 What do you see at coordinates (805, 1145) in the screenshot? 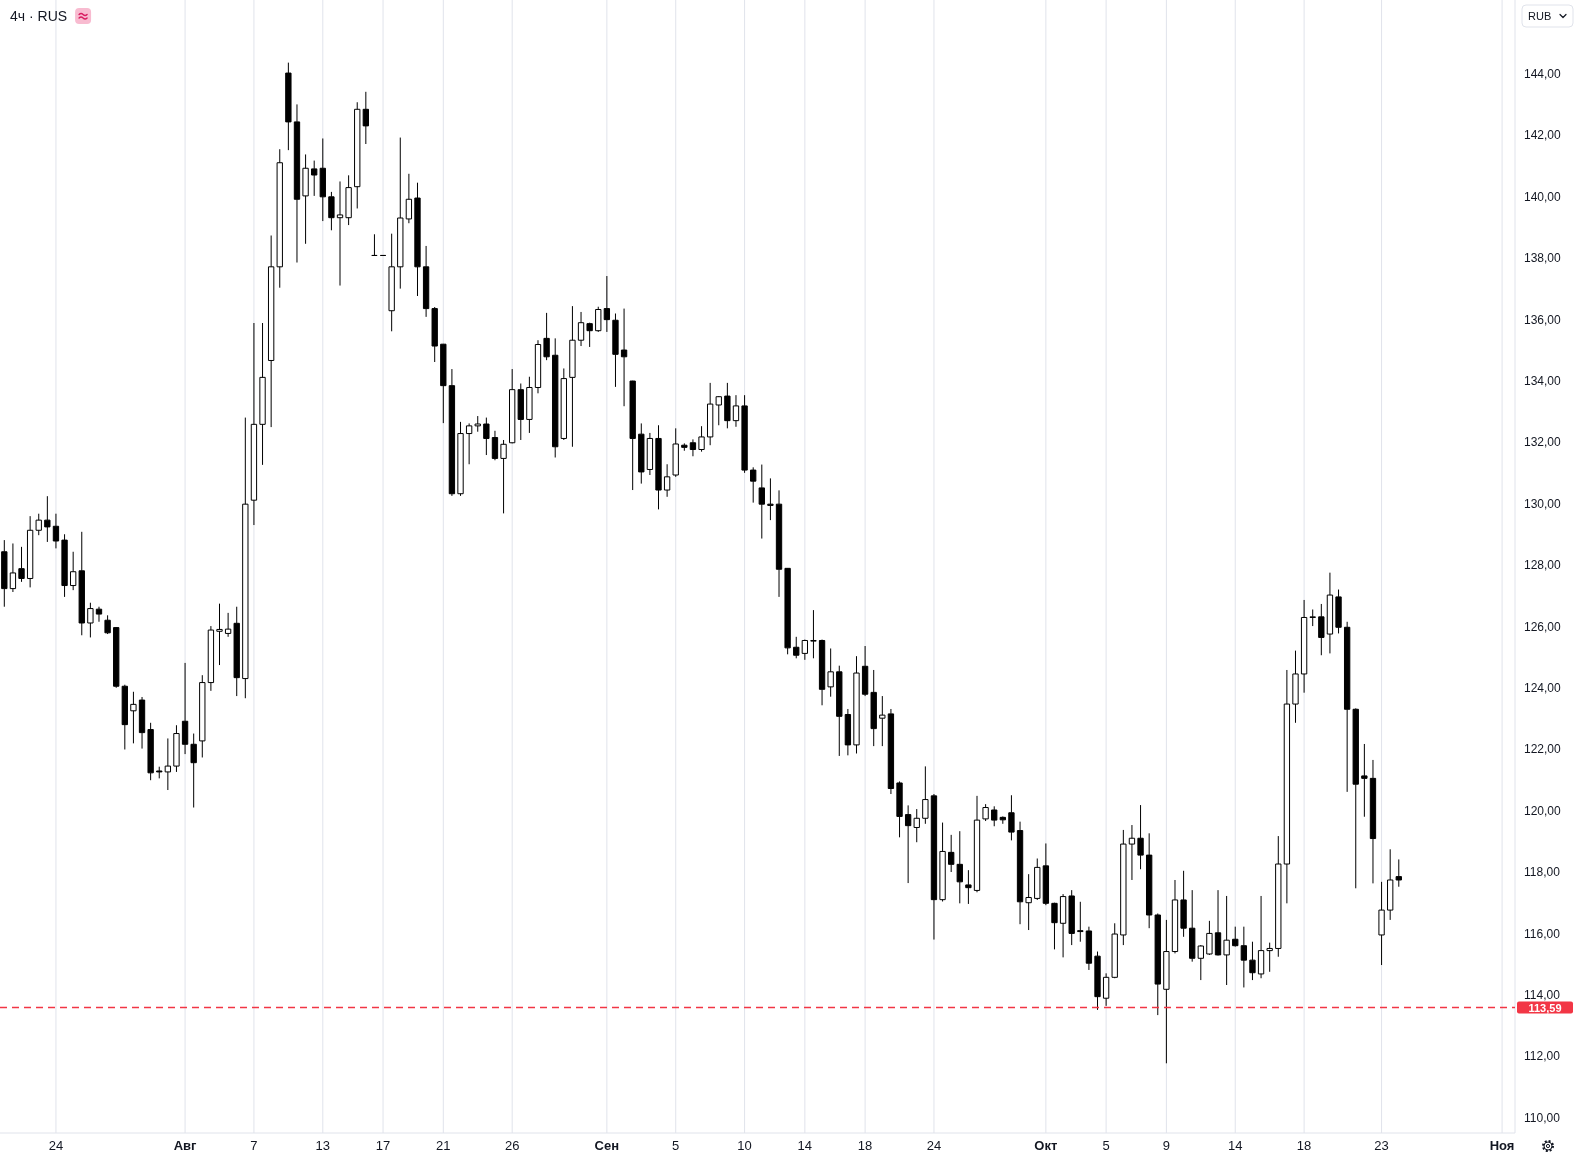
I see `x-tick-label: 14` at bounding box center [805, 1145].